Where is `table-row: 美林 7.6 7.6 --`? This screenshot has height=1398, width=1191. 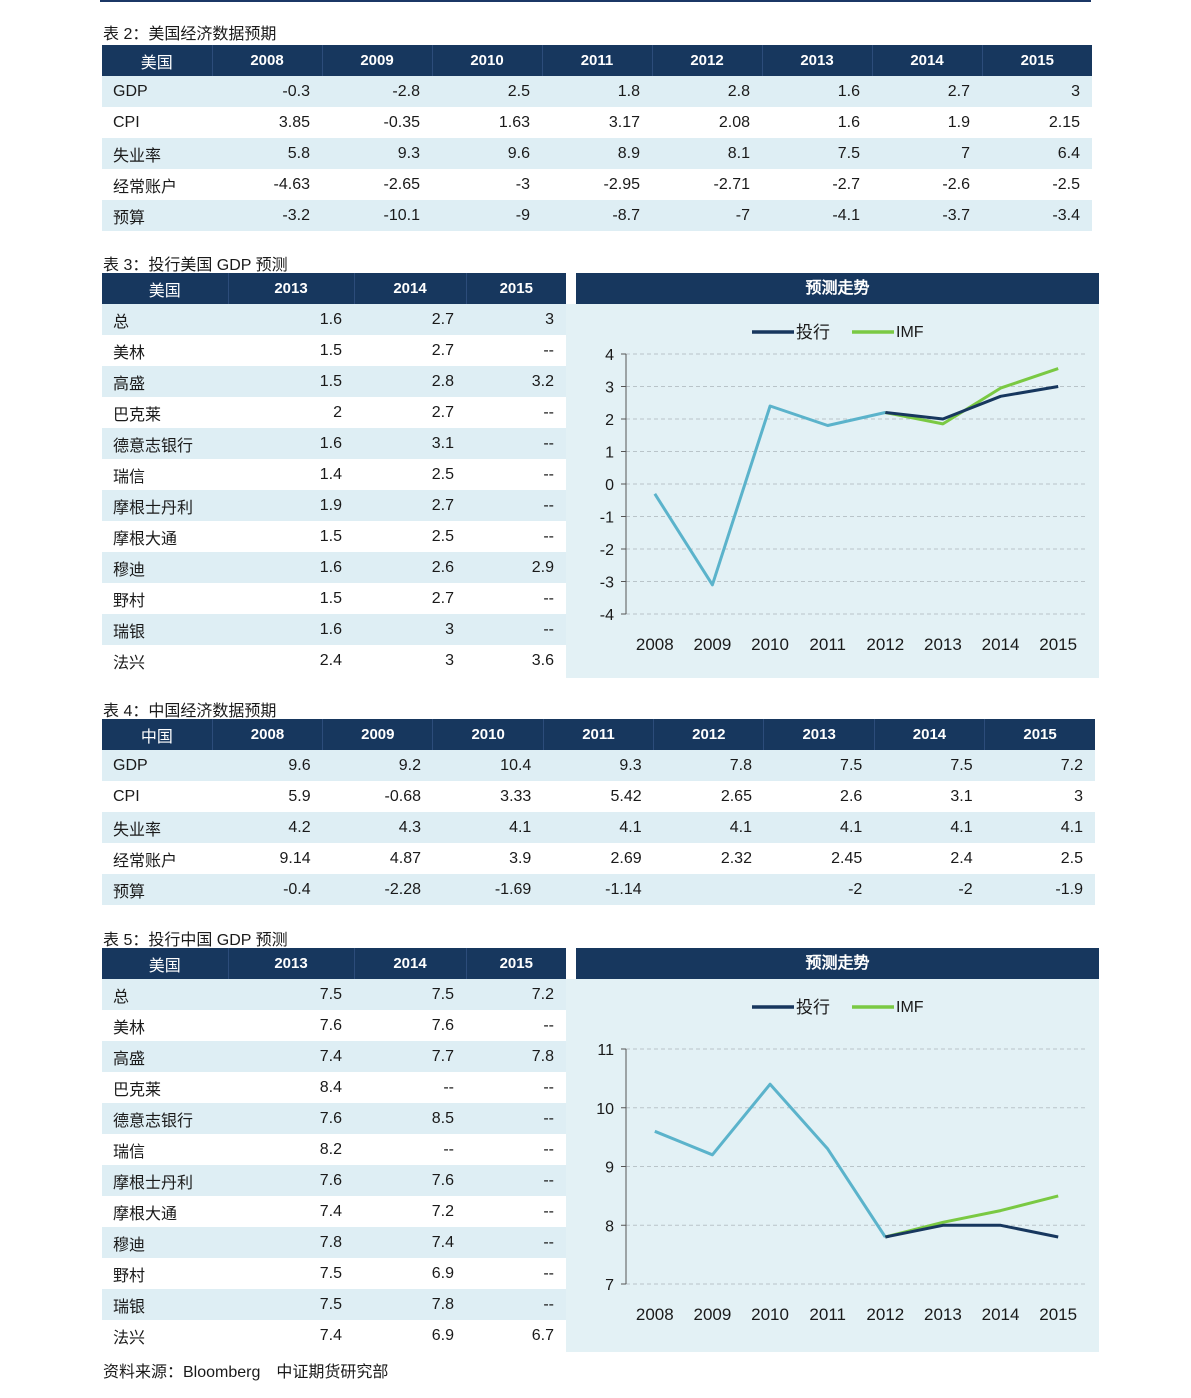
table-row: 美林 7.6 7.6 -- is located at coordinates (334, 1025).